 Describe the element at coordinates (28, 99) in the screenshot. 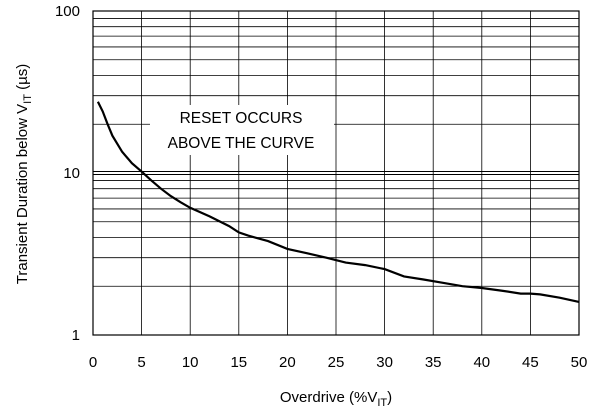

I see `y-axis-title-sub: IT` at that location.